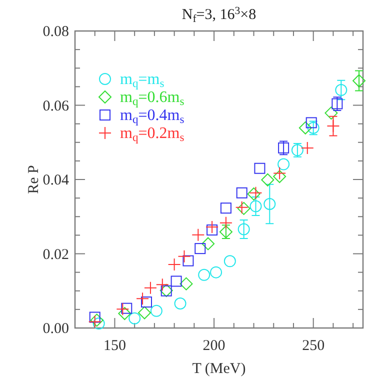  I want to click on x-tick-label: 200, so click(214, 346).